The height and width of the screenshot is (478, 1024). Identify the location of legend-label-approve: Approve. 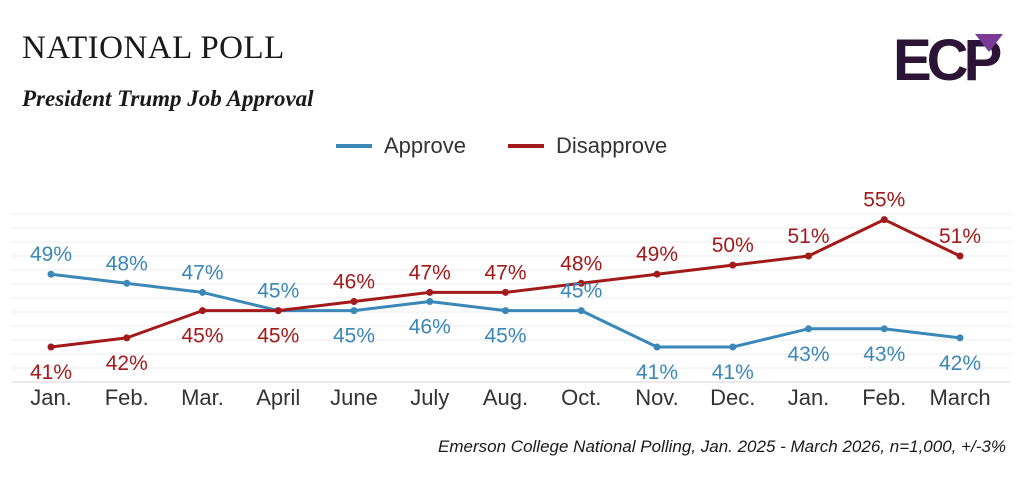
(425, 145).